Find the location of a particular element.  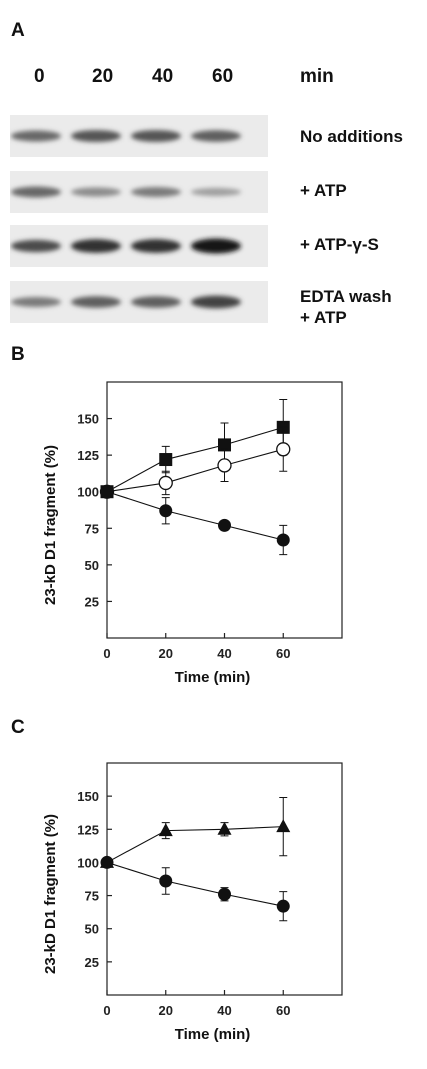

western-blot is located at coordinates (139, 219).